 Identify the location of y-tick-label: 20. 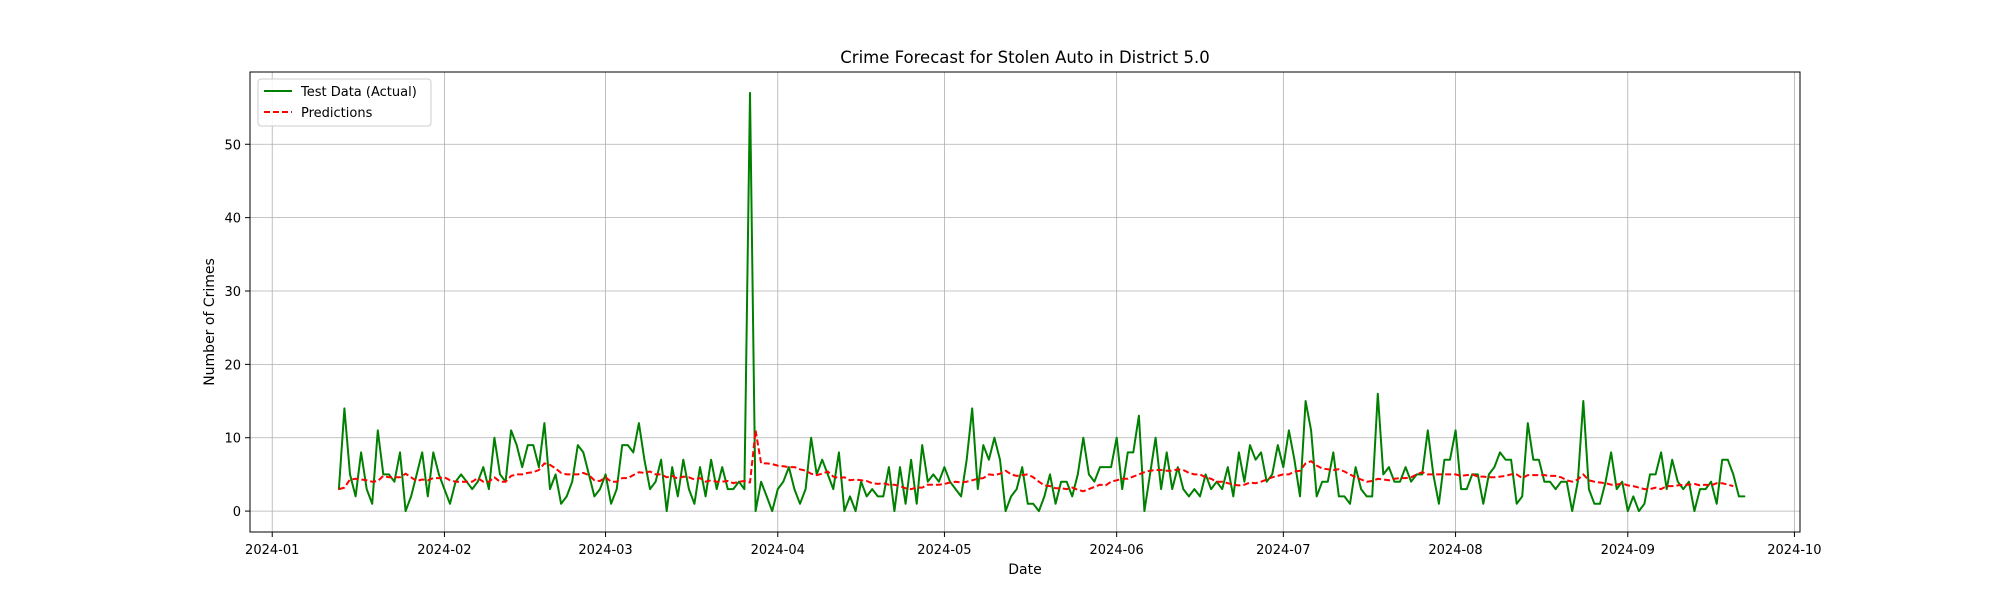
(232, 365).